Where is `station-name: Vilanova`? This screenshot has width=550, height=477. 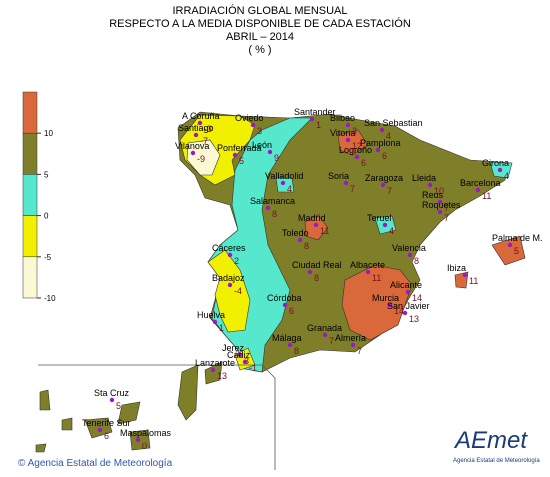 station-name: Vilanova is located at coordinates (192, 146).